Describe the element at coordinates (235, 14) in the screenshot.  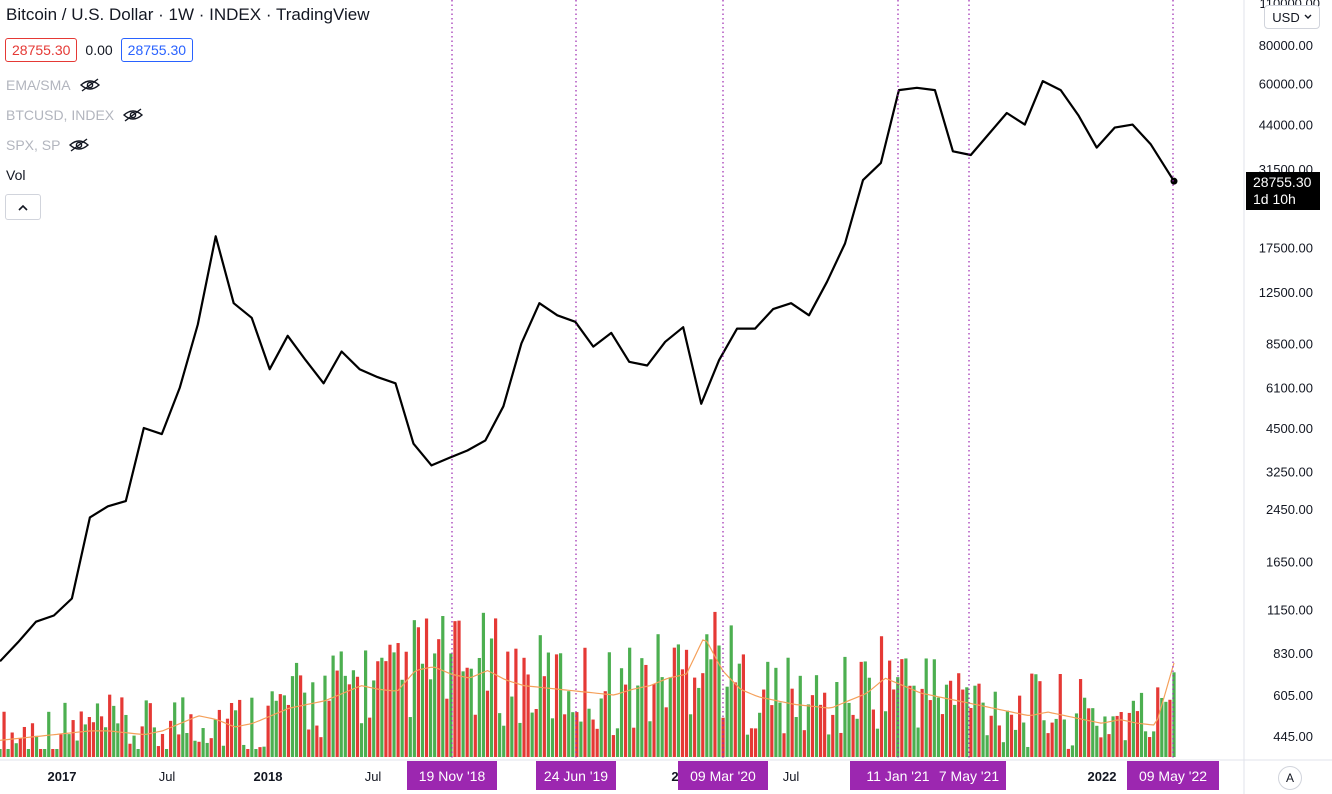
I see `exchange-label: INDEX` at that location.